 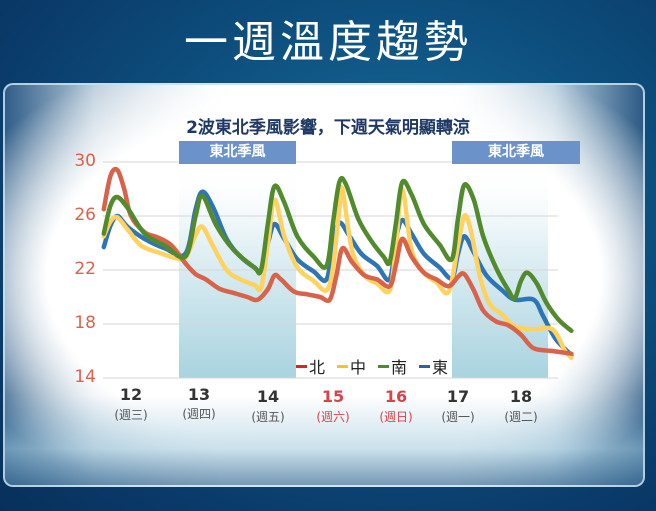 What do you see at coordinates (199, 394) in the screenshot?
I see `x-day-13: 13` at bounding box center [199, 394].